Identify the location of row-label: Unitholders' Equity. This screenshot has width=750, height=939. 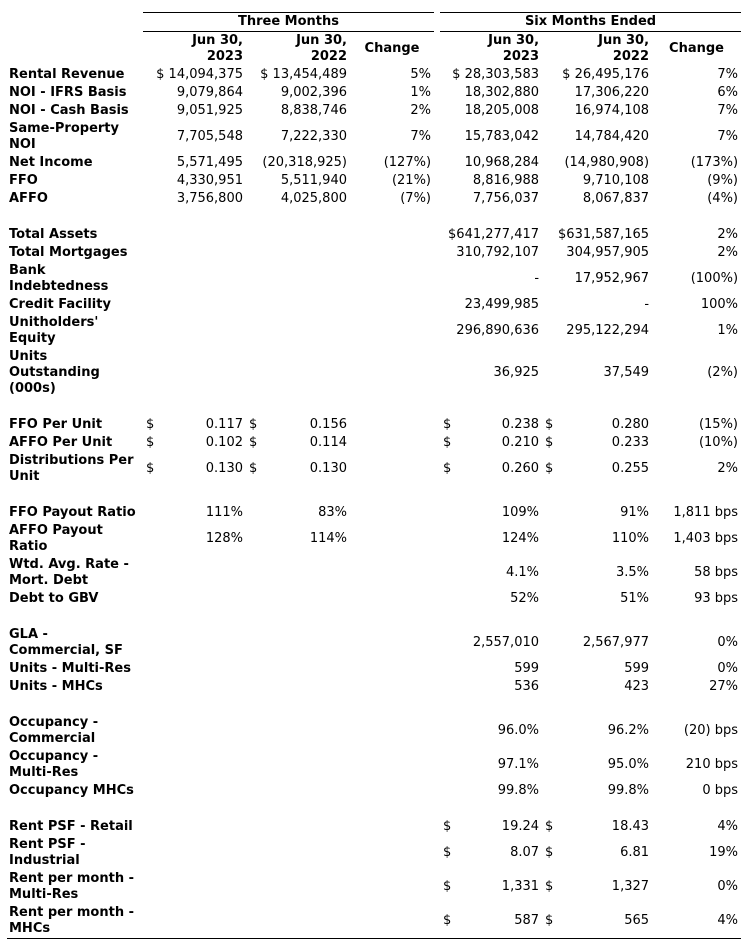
(54, 330).